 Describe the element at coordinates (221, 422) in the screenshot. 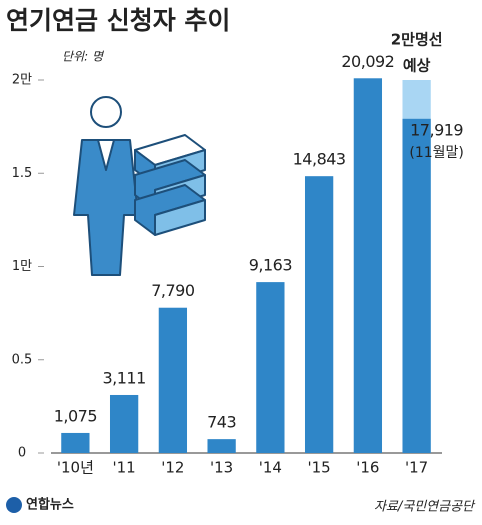

I see `value-label: 743` at that location.